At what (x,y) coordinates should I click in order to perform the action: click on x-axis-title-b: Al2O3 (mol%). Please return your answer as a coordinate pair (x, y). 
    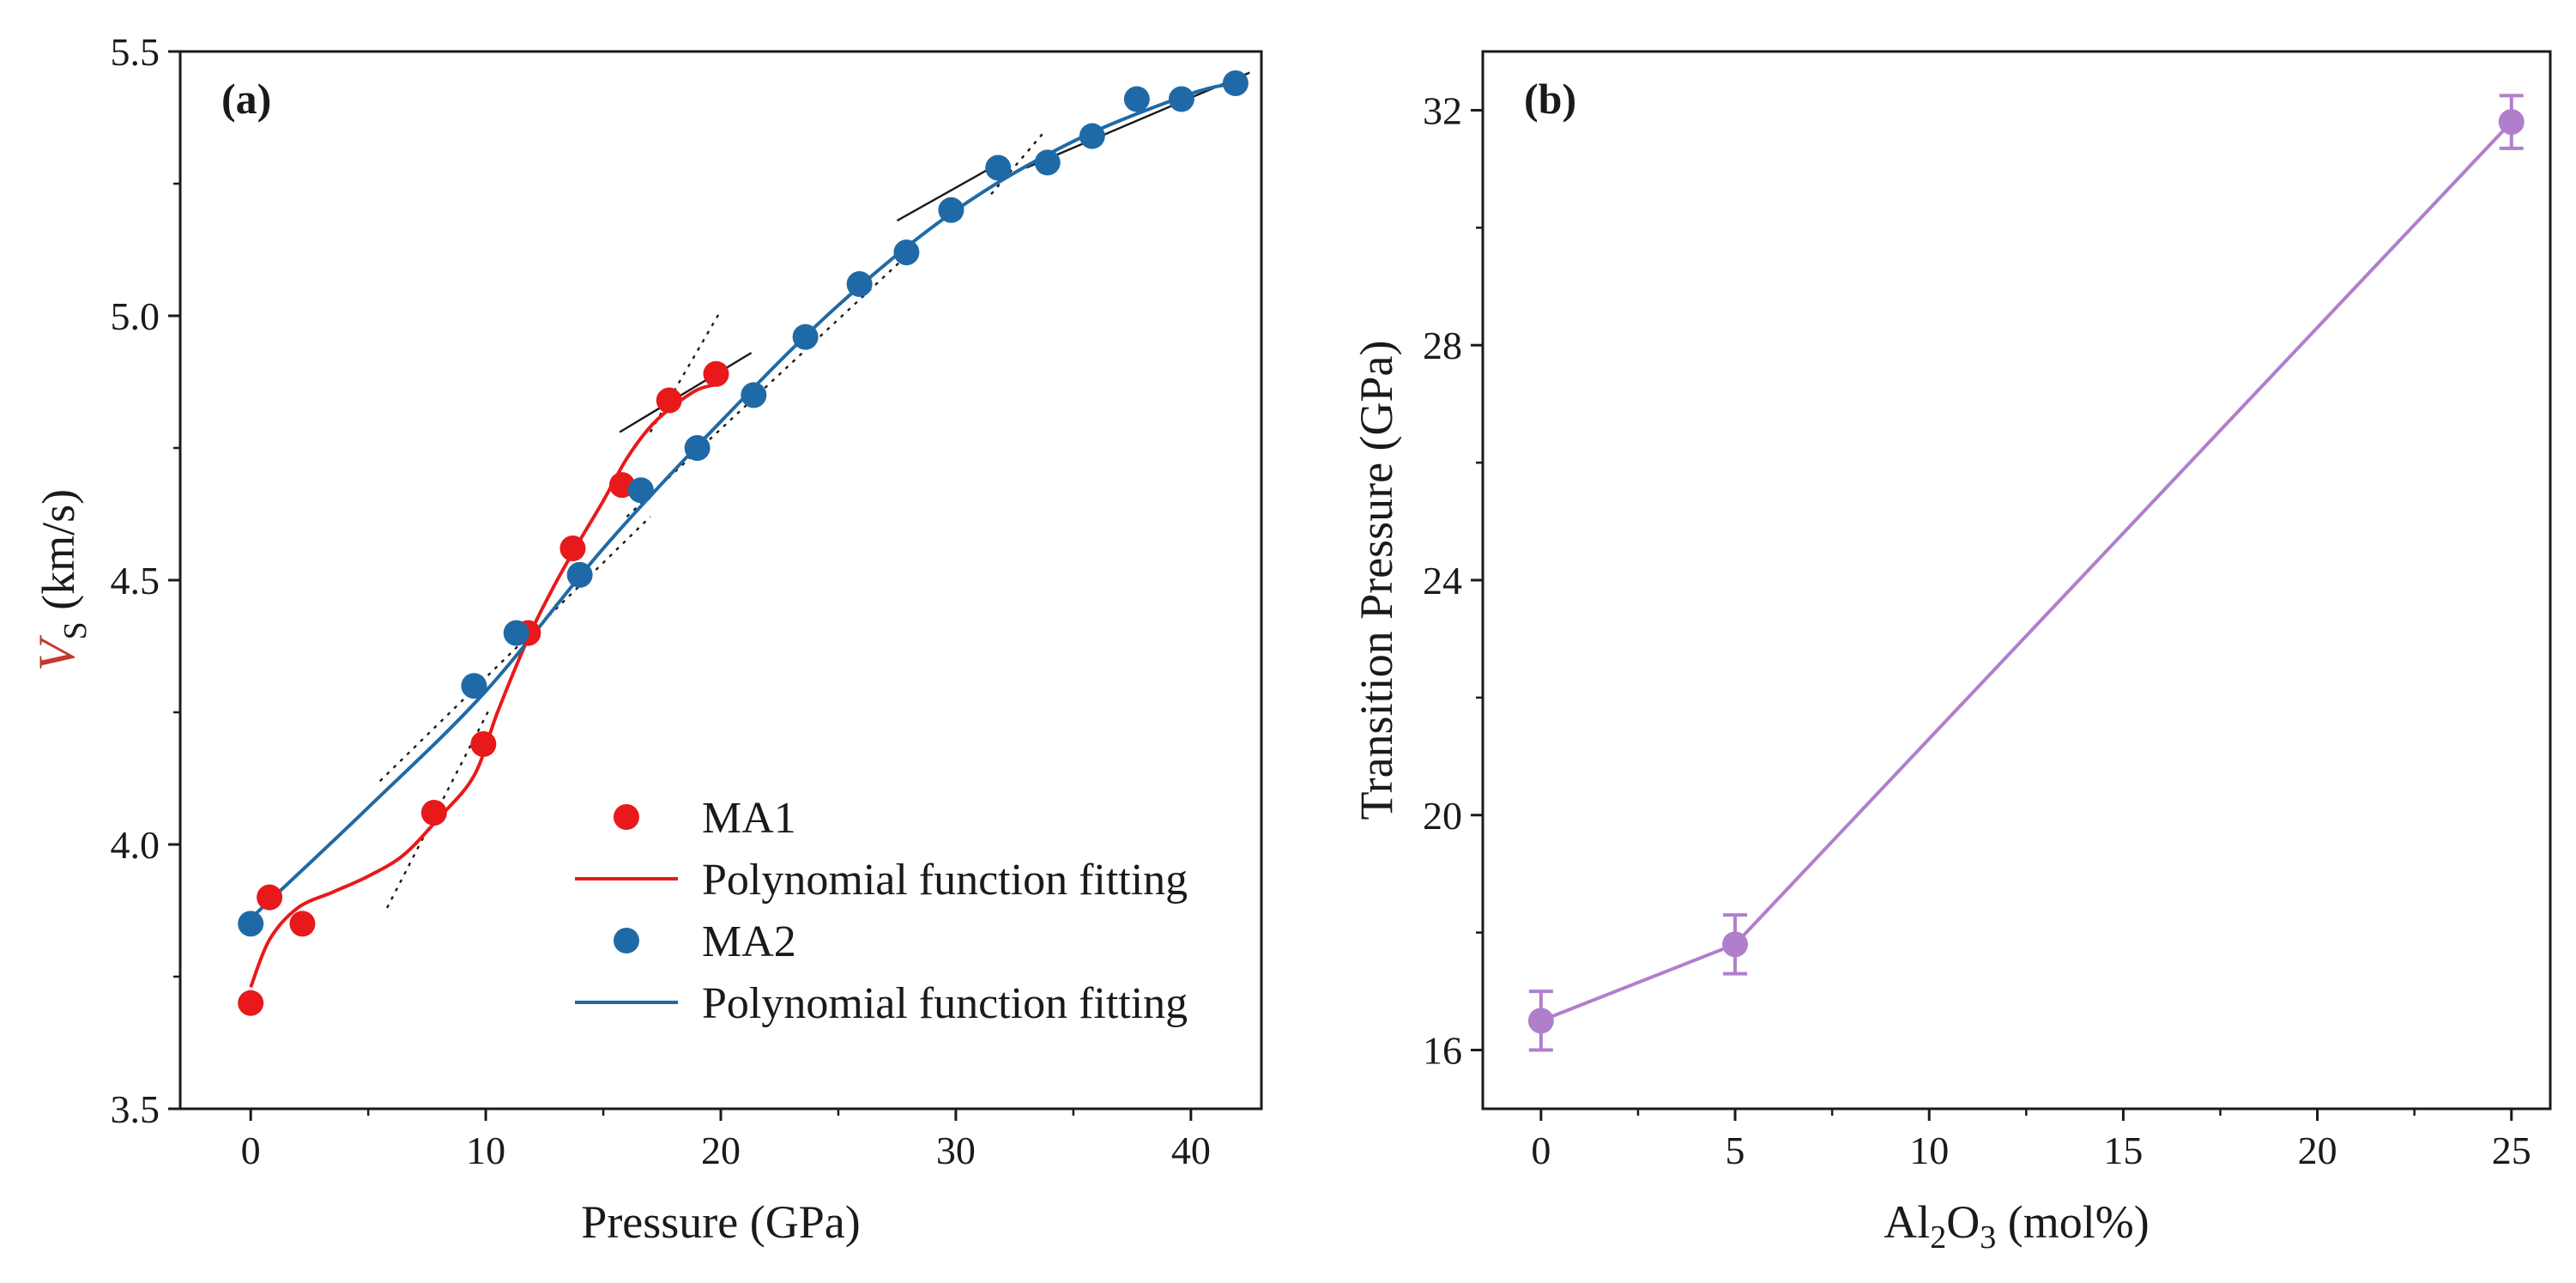
    Looking at the image, I should click on (2016, 1226).